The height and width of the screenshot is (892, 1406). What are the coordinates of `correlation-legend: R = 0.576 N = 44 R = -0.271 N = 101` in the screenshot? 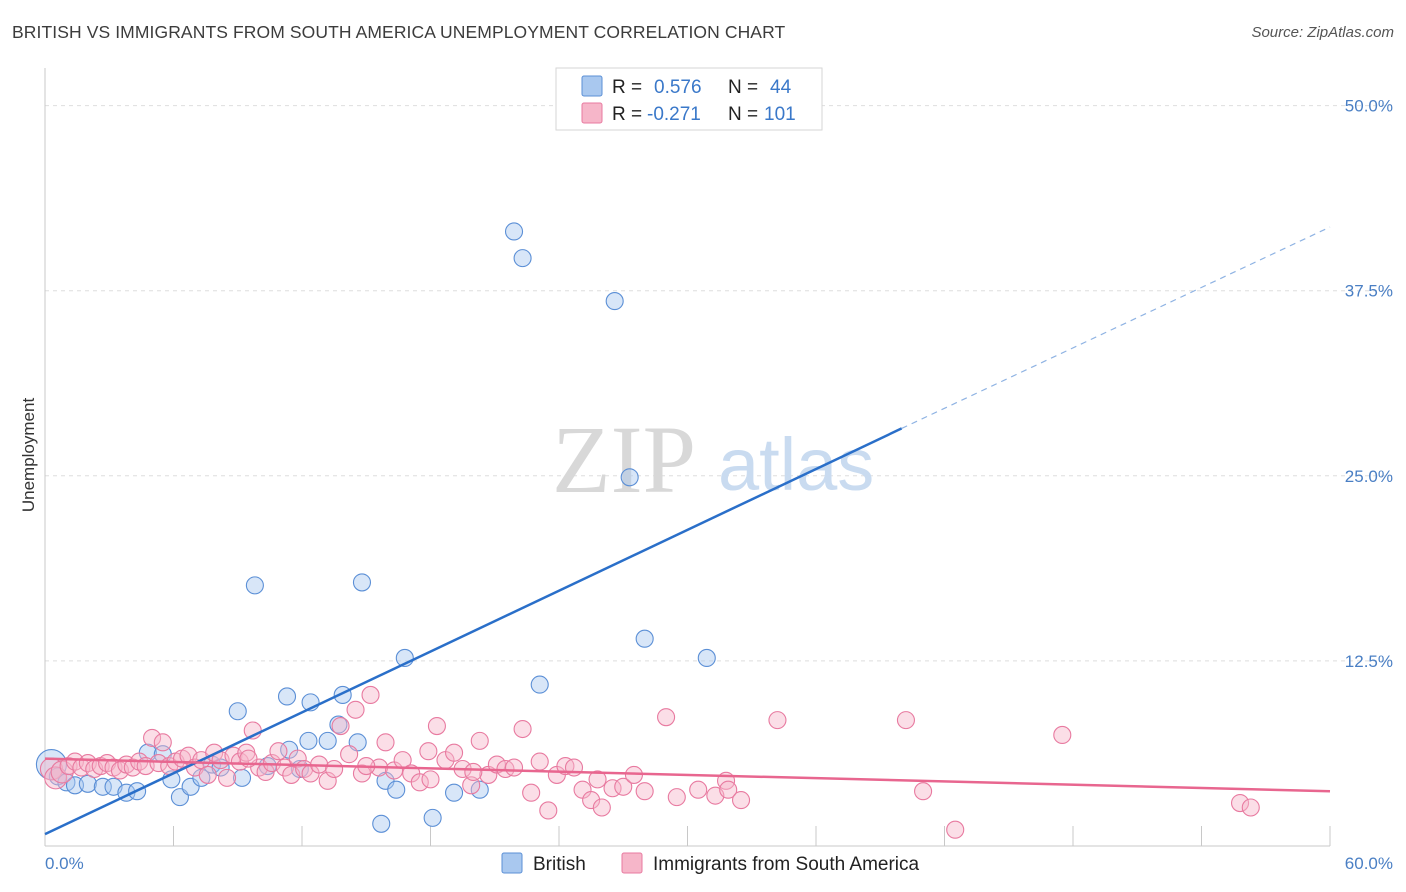 It's located at (689, 99).